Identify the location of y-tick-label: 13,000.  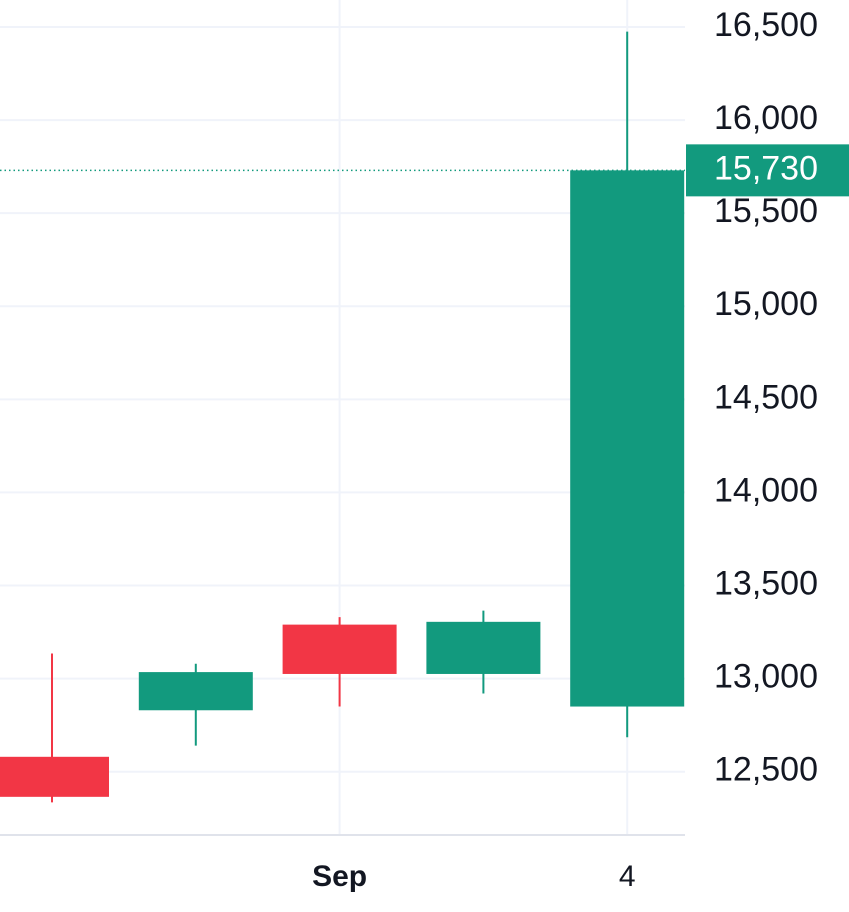
(766, 677).